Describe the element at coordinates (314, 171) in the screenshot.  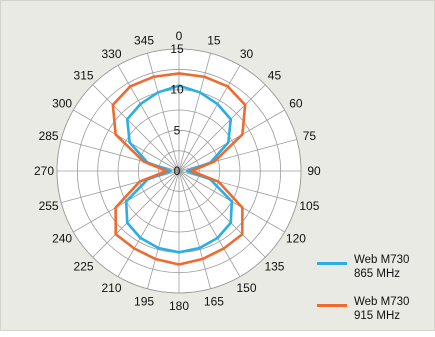
I see `angle-tick-label-90: 90` at that location.